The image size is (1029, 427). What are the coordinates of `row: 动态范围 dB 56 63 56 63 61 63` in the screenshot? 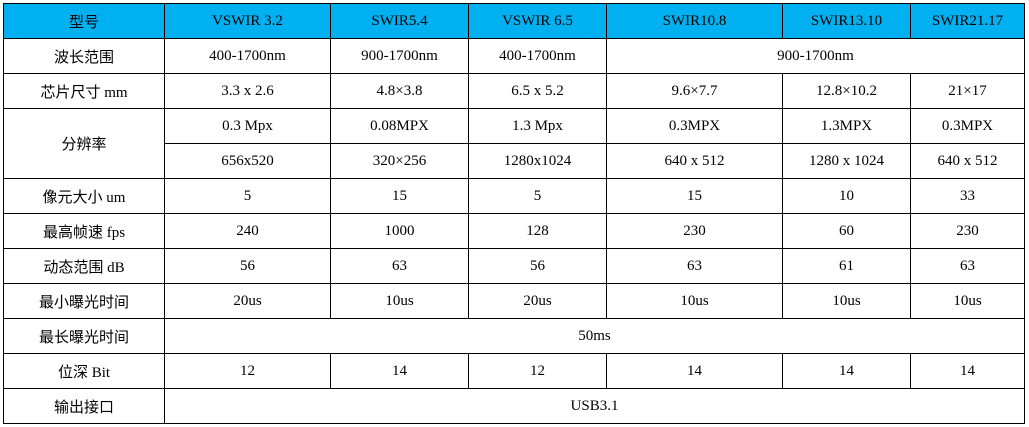 It's located at (514, 266).